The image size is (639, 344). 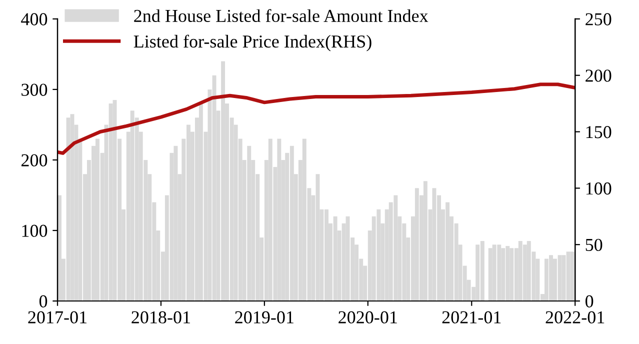 What do you see at coordinates (253, 43) in the screenshot?
I see `legend-label: Listed for-sale Price Index(RHS)` at bounding box center [253, 43].